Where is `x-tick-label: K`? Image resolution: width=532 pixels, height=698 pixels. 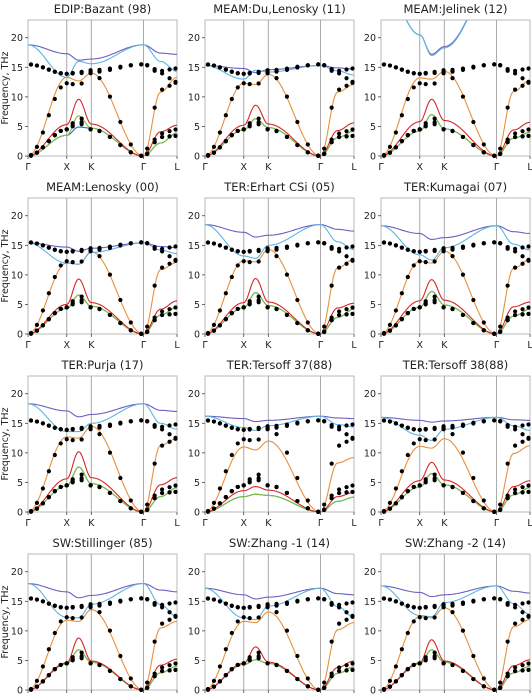 x-tick-label: K is located at coordinates (91, 523).